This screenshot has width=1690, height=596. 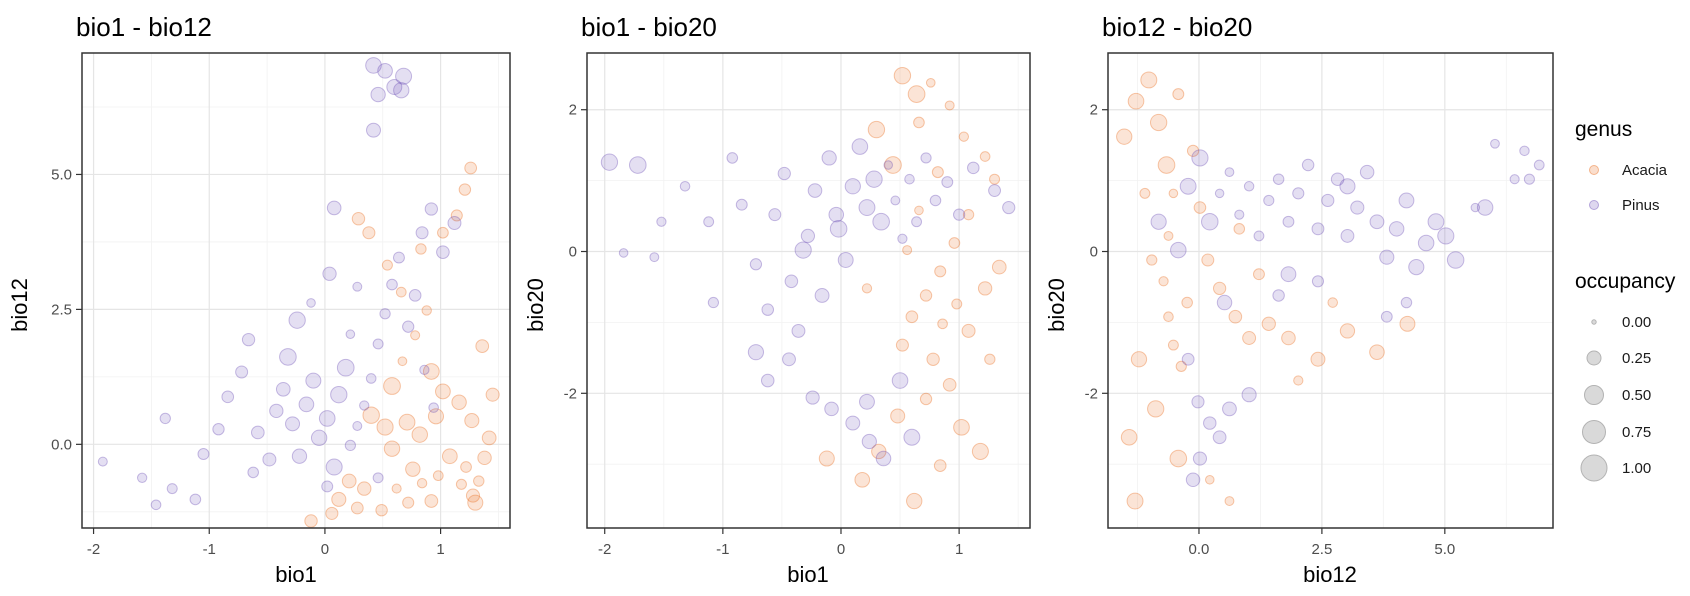 What do you see at coordinates (93, 549) in the screenshot?
I see `x-tick-label: -2` at bounding box center [93, 549].